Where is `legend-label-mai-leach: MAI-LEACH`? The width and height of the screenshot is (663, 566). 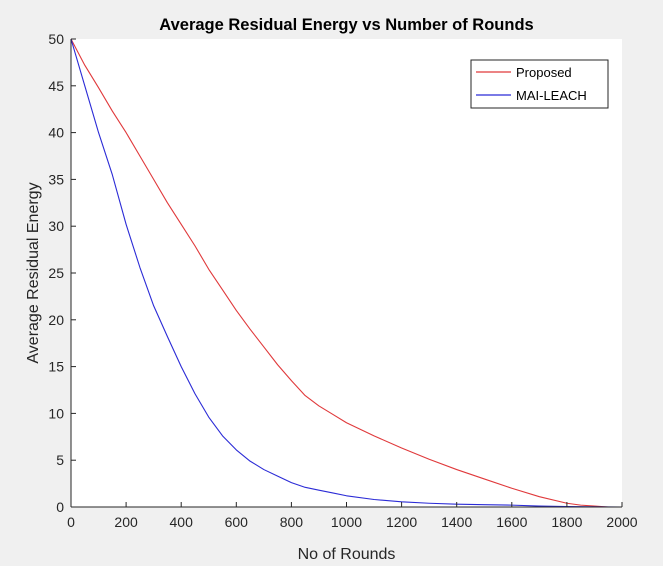
legend-label-mai-leach: MAI-LEACH is located at coordinates (551, 95).